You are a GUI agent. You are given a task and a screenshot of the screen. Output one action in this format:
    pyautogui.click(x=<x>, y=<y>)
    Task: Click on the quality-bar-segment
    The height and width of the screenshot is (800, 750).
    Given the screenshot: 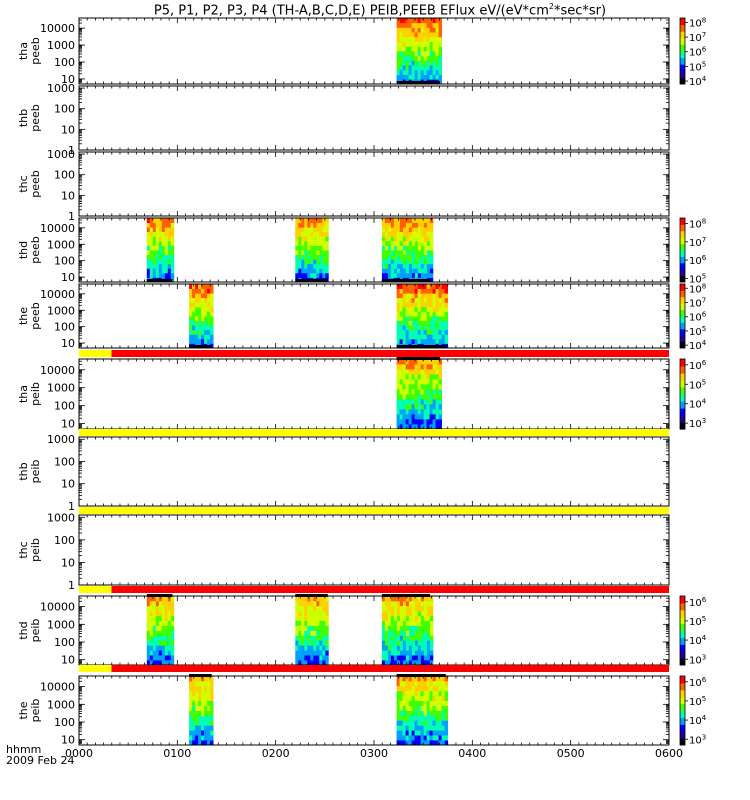 What is the action you would take?
    pyautogui.click(x=95, y=353)
    